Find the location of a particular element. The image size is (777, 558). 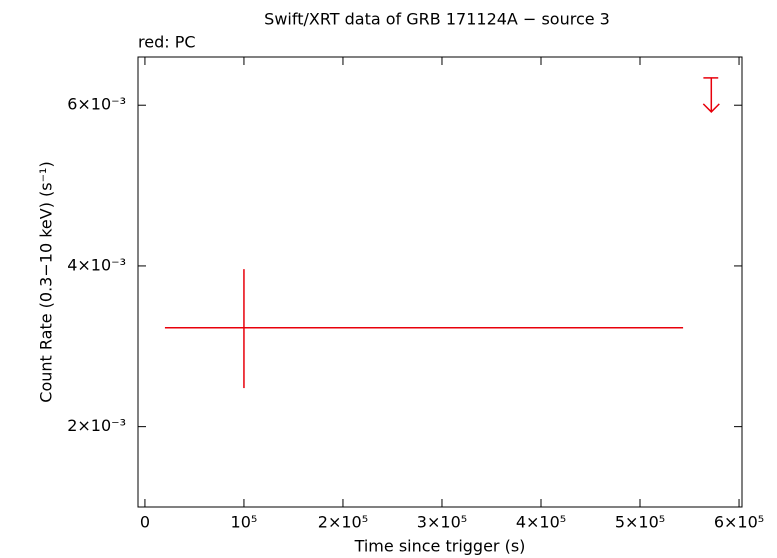

y-axis-label: Count Rate (0.3−10 keV) (s⁻¹) is located at coordinates (46, 281).